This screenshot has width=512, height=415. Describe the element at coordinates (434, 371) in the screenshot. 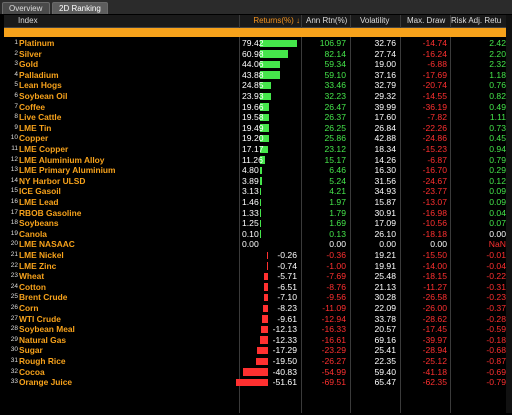

I see `max-draw-value: -41.18` at that location.